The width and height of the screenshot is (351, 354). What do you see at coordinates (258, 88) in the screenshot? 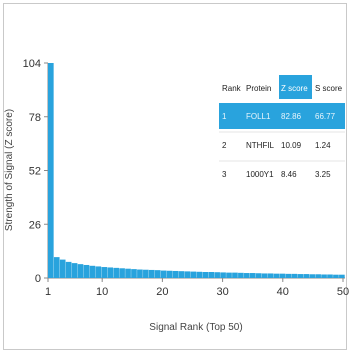
I see `table-header: Protein` at bounding box center [258, 88].